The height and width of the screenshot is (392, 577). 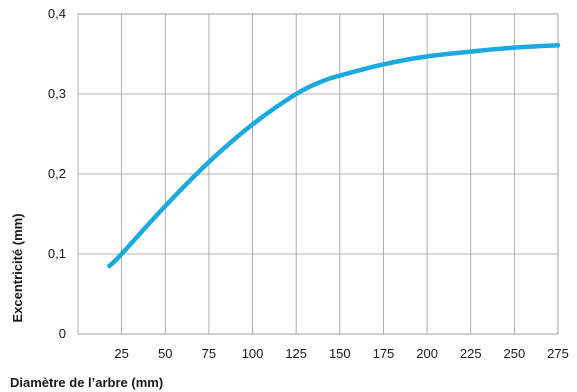 What do you see at coordinates (209, 353) in the screenshot?
I see `x-tick-label: 75` at bounding box center [209, 353].